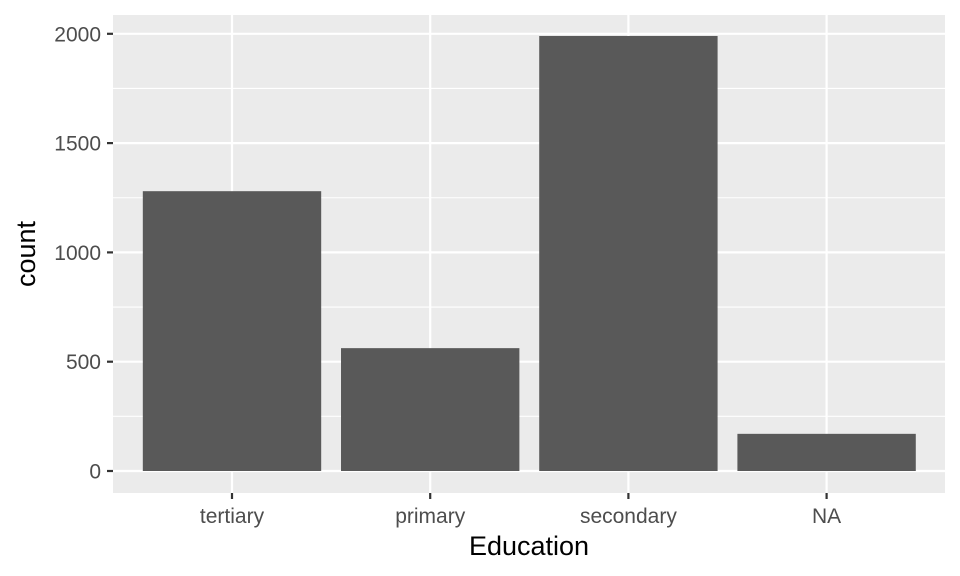 The width and height of the screenshot is (960, 576). I want to click on x-tick-label: tertiary, so click(232, 516).